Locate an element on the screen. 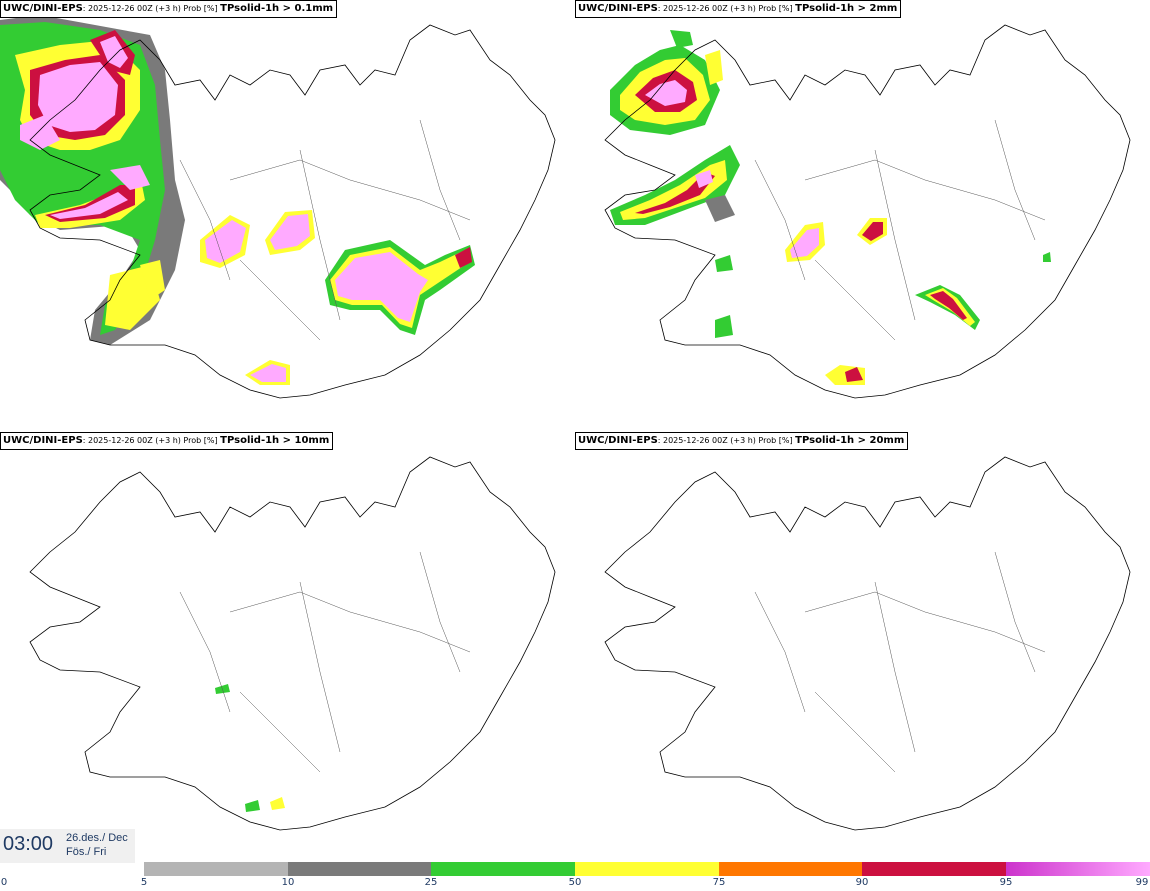 This screenshot has width=1150, height=891. valid-date: 26.des./ Dec Fös./ Fri is located at coordinates (97, 845).